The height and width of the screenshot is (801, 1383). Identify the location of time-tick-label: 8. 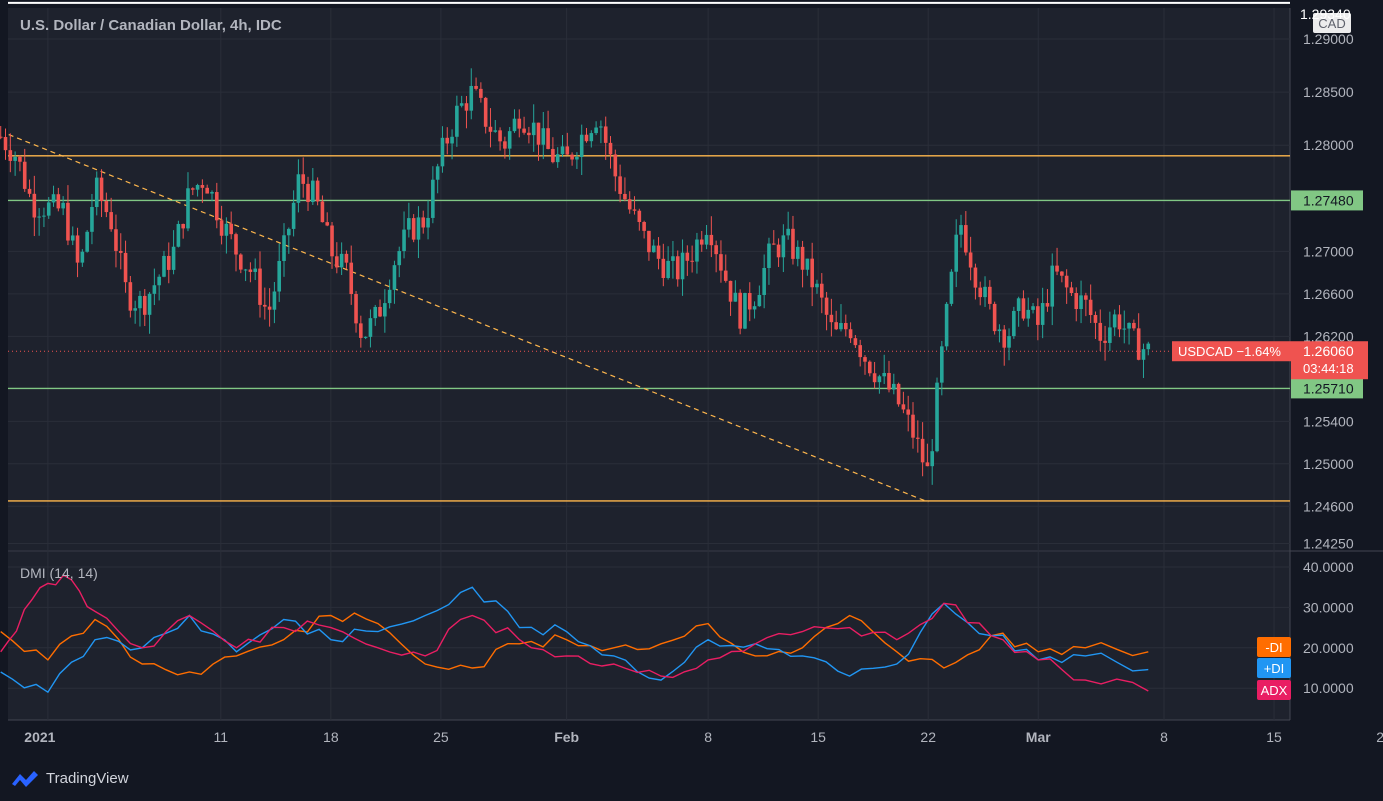
(708, 737).